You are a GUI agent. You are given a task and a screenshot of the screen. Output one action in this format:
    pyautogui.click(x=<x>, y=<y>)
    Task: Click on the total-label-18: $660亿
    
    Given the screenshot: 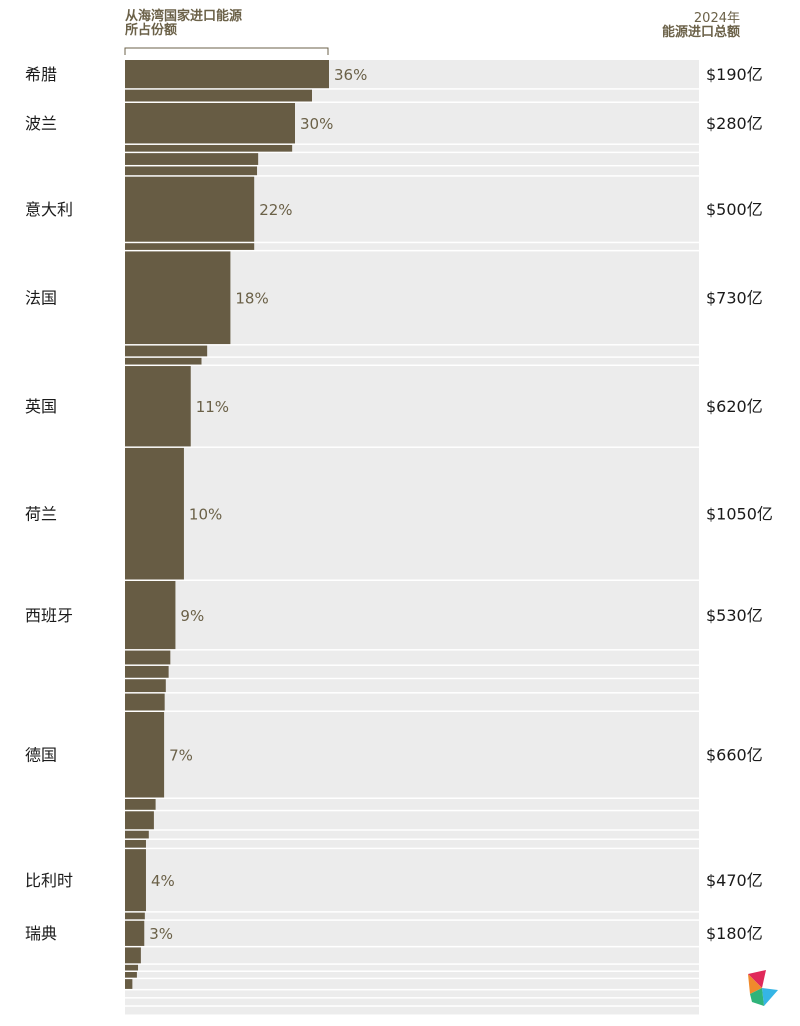 What is the action you would take?
    pyautogui.click(x=734, y=755)
    